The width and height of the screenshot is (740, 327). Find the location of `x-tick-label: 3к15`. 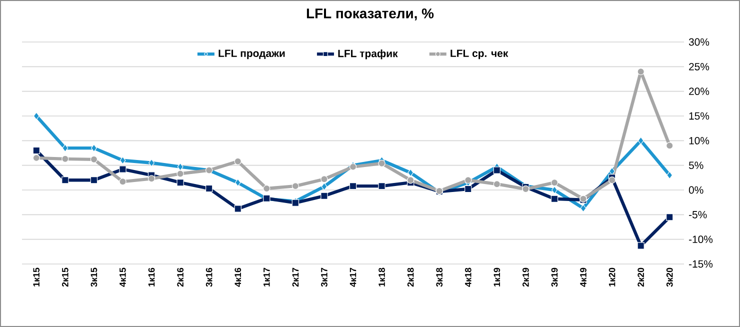

x-tick-label: 3к15 is located at coordinates (94, 277).